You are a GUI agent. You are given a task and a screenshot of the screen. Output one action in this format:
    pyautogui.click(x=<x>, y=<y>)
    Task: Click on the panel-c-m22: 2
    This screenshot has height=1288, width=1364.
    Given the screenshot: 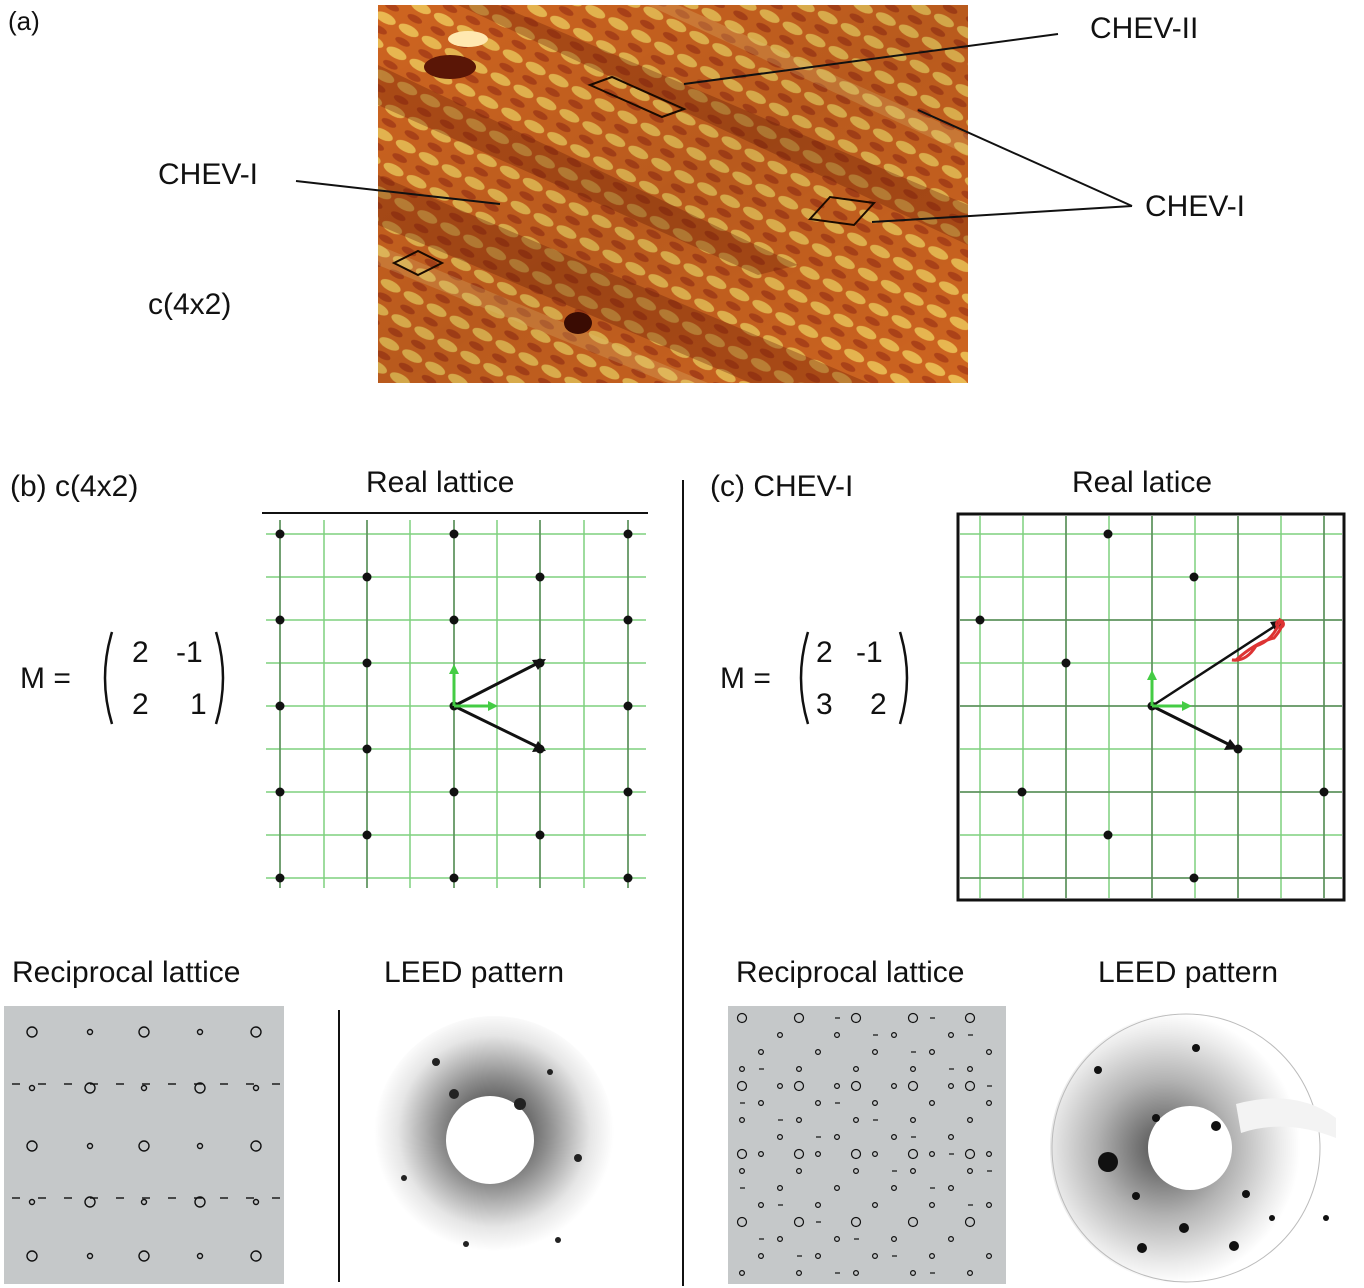 What is the action you would take?
    pyautogui.click(x=878, y=704)
    